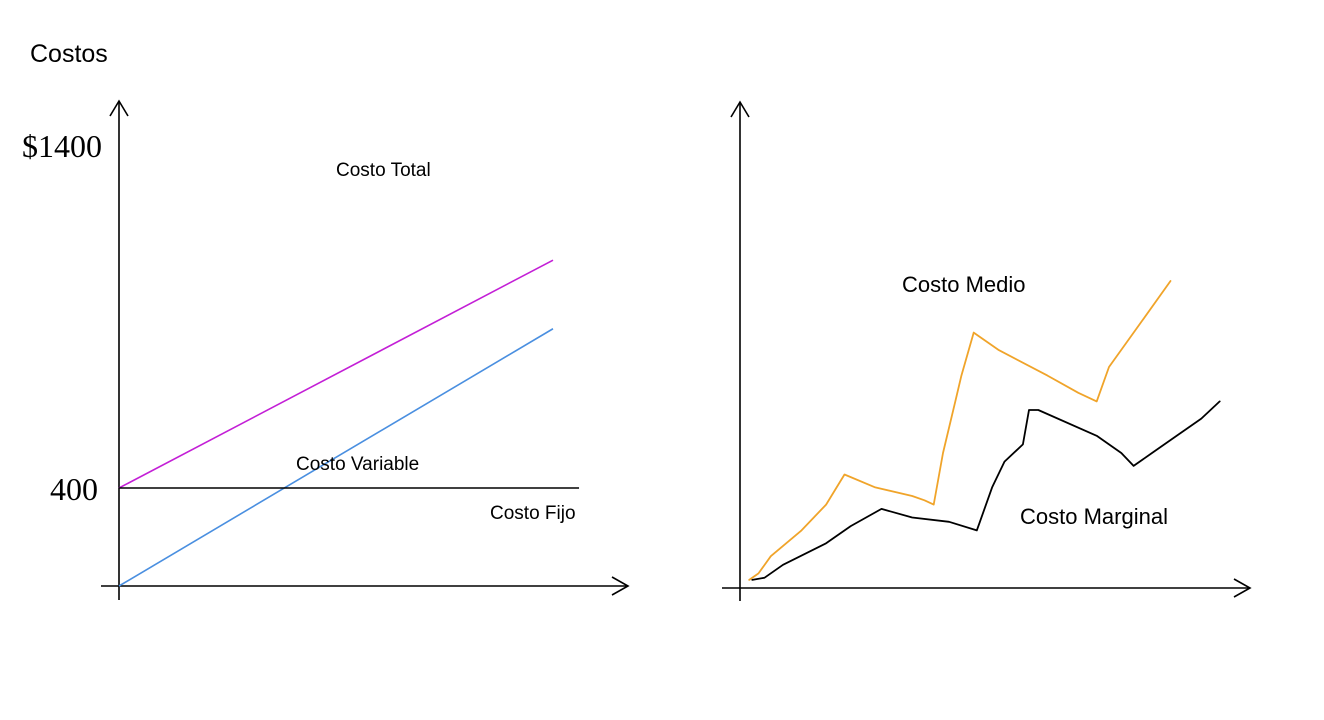 The height and width of the screenshot is (720, 1324). Describe the element at coordinates (336, 374) in the screenshot. I see `series-line-costo-total` at that location.